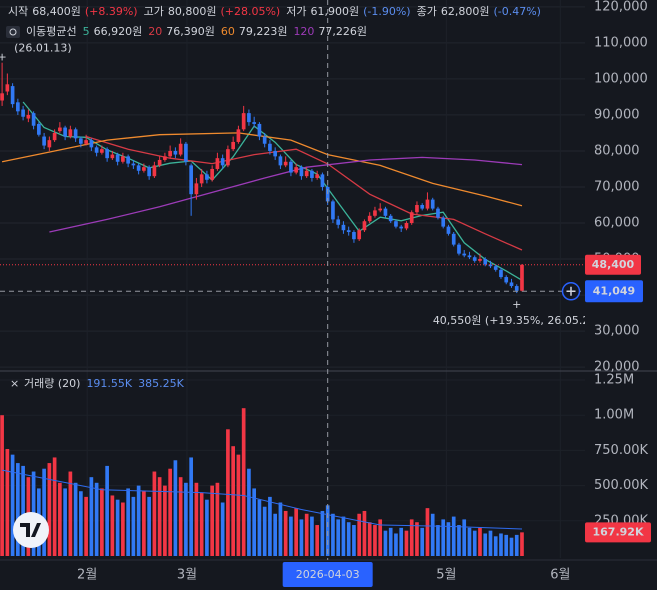  I want to click on eye-icon-dot, so click(13, 32).